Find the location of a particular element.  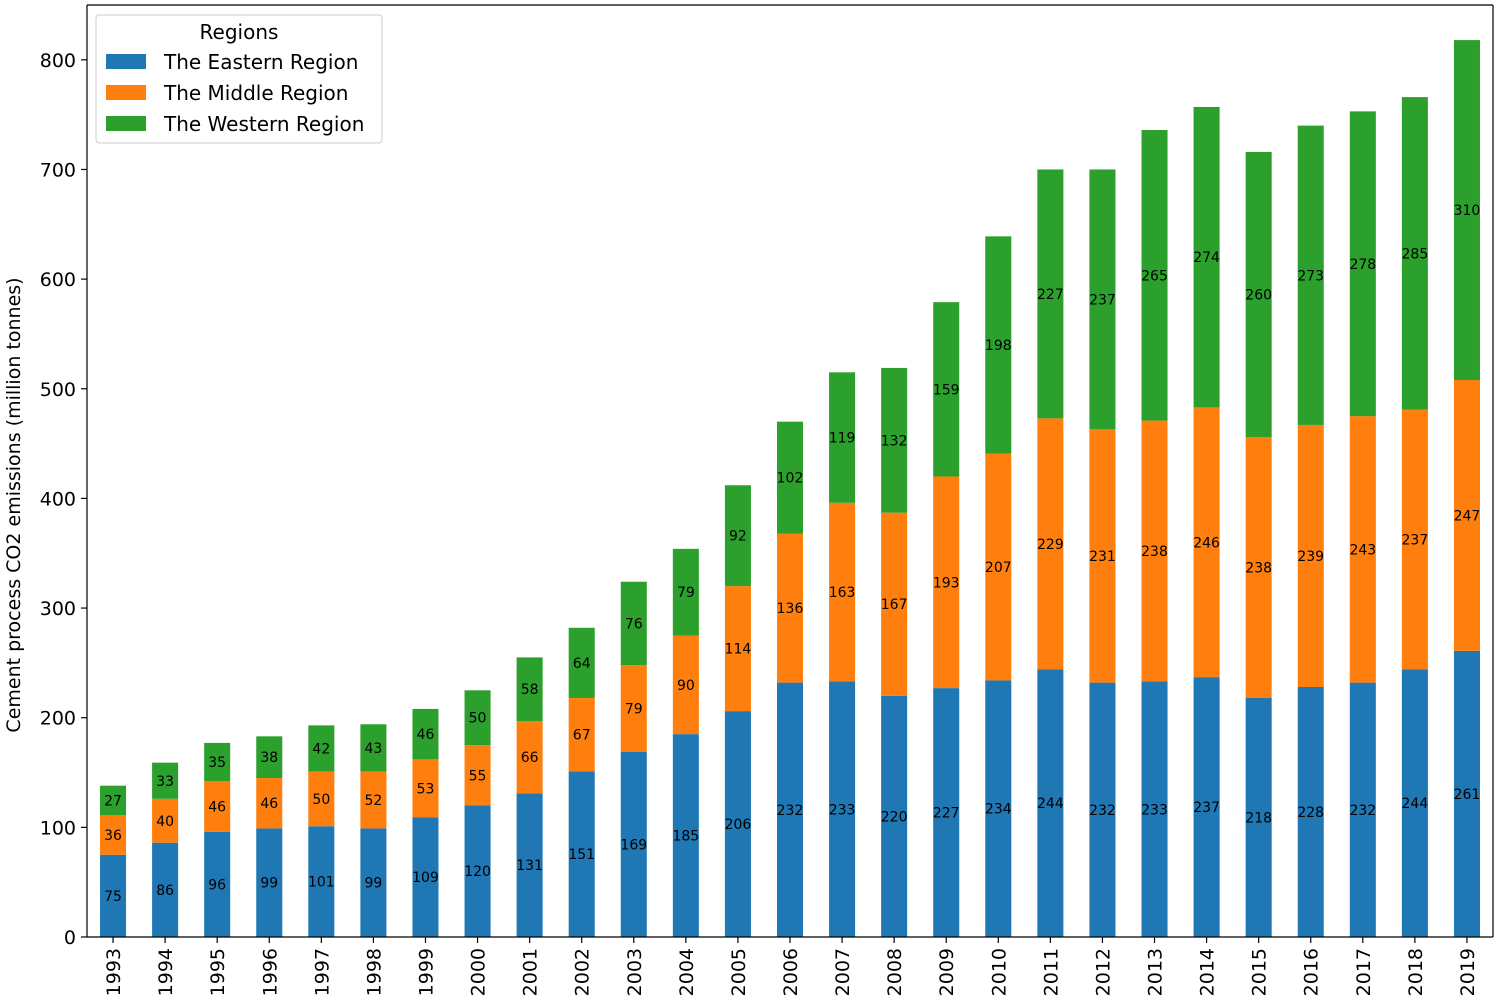

bar-label-the-eastern-region-2018: 244 is located at coordinates (1415, 804).